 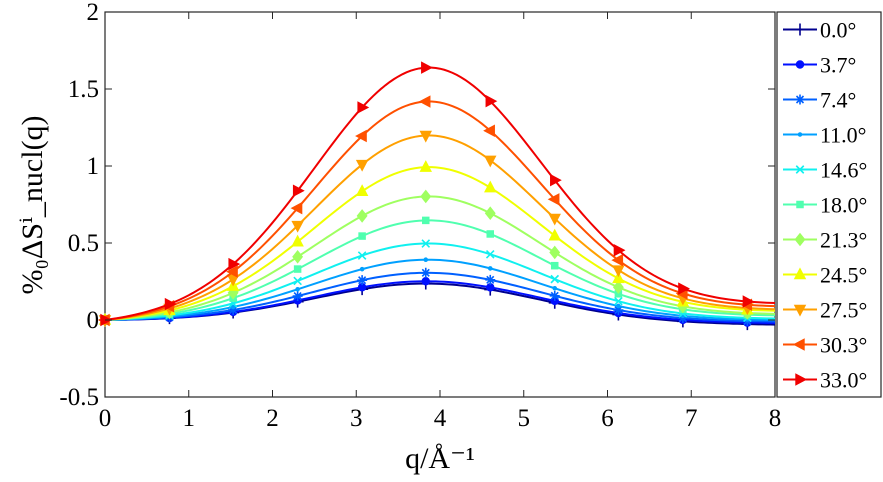 I want to click on legend-item: 24.5°, so click(x=825, y=275).